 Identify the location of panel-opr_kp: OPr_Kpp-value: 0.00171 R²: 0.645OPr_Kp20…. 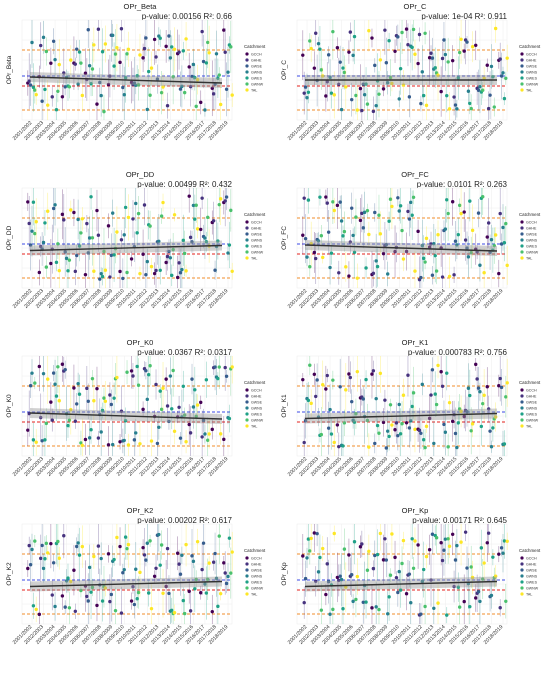
(411, 576).